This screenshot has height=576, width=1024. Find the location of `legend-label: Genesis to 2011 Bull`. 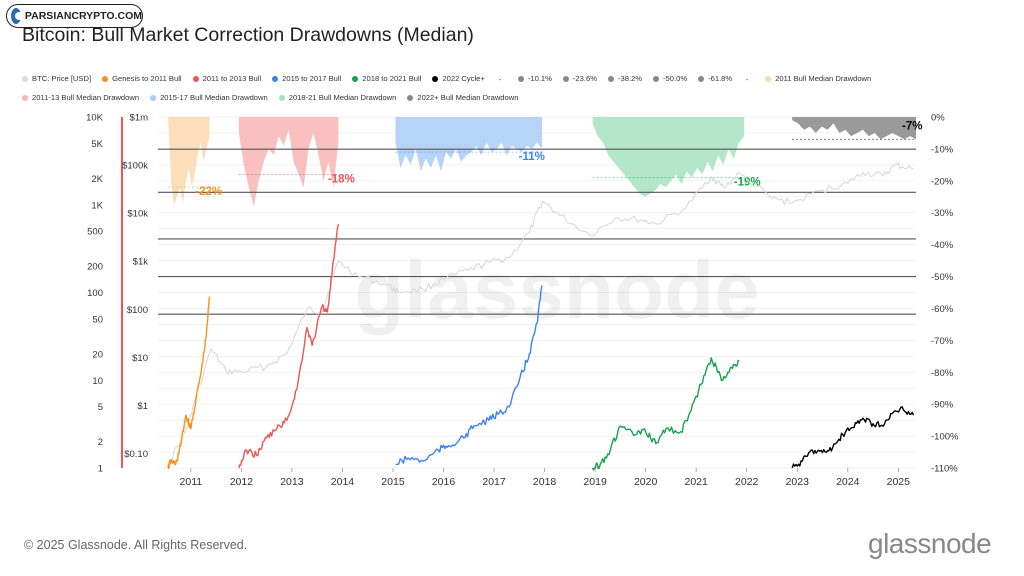

legend-label: Genesis to 2011 Bull is located at coordinates (147, 78).